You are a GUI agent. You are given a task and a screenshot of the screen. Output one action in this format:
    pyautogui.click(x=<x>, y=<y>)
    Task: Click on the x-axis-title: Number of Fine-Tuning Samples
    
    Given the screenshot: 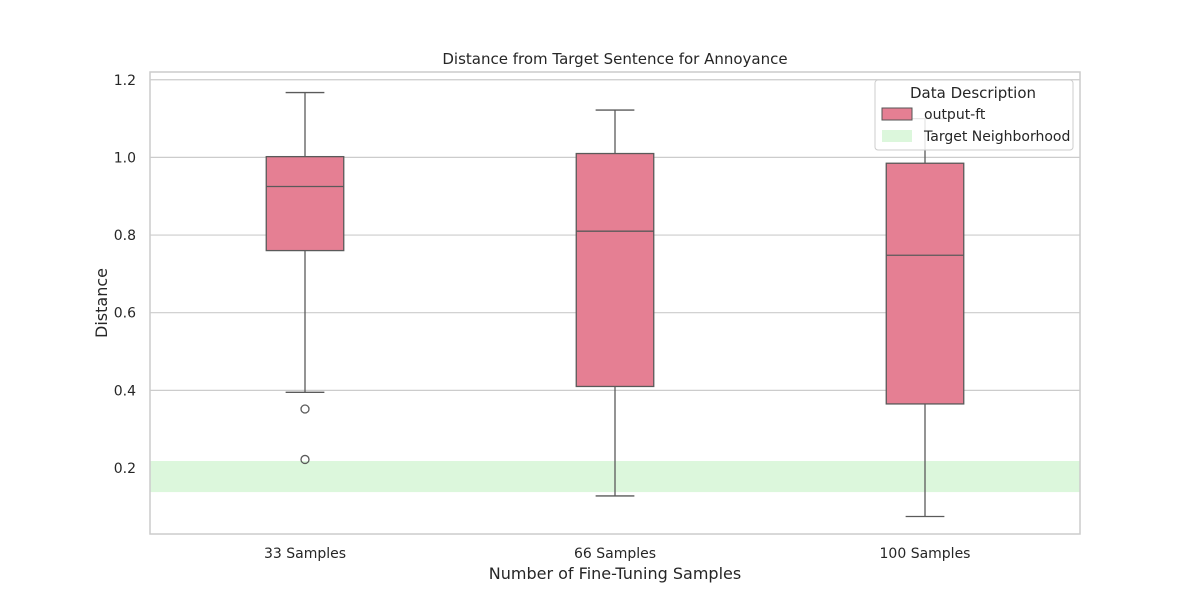 What is the action you would take?
    pyautogui.click(x=615, y=573)
    